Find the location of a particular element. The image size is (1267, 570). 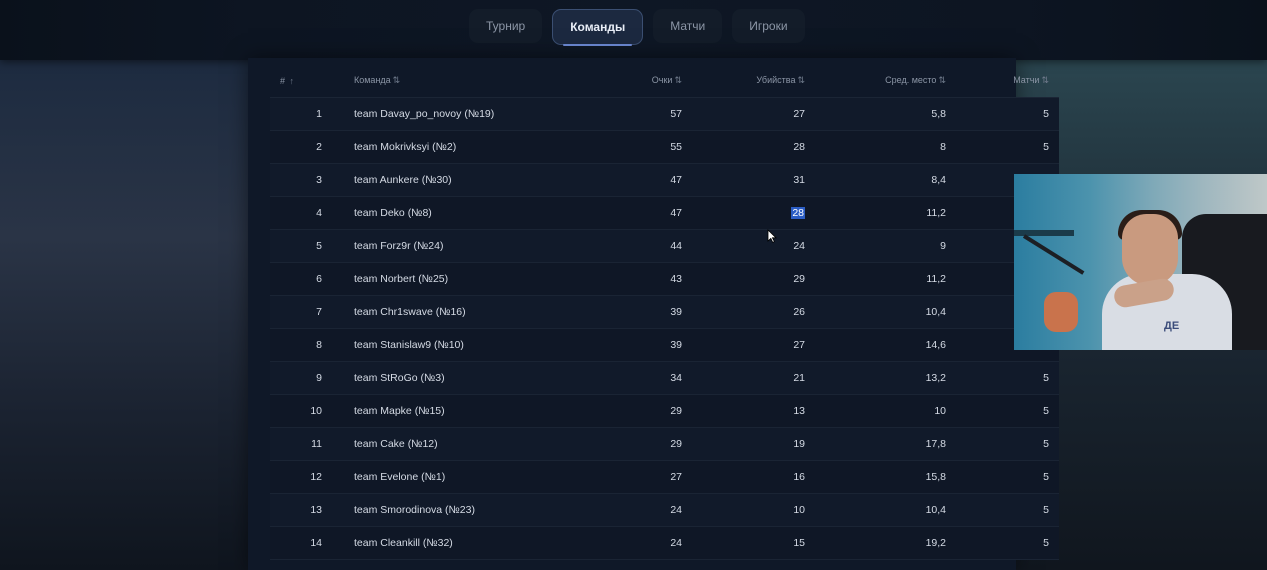

cell-rank: 5 is located at coordinates (301, 246).